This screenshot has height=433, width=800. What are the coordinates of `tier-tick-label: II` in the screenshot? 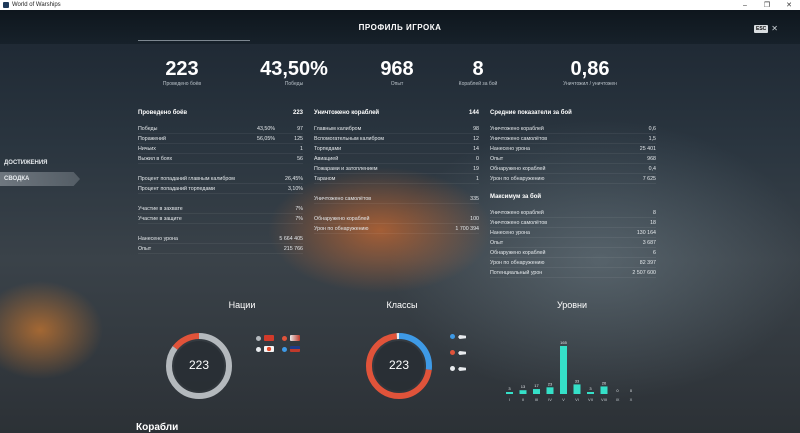 It's located at (523, 399).